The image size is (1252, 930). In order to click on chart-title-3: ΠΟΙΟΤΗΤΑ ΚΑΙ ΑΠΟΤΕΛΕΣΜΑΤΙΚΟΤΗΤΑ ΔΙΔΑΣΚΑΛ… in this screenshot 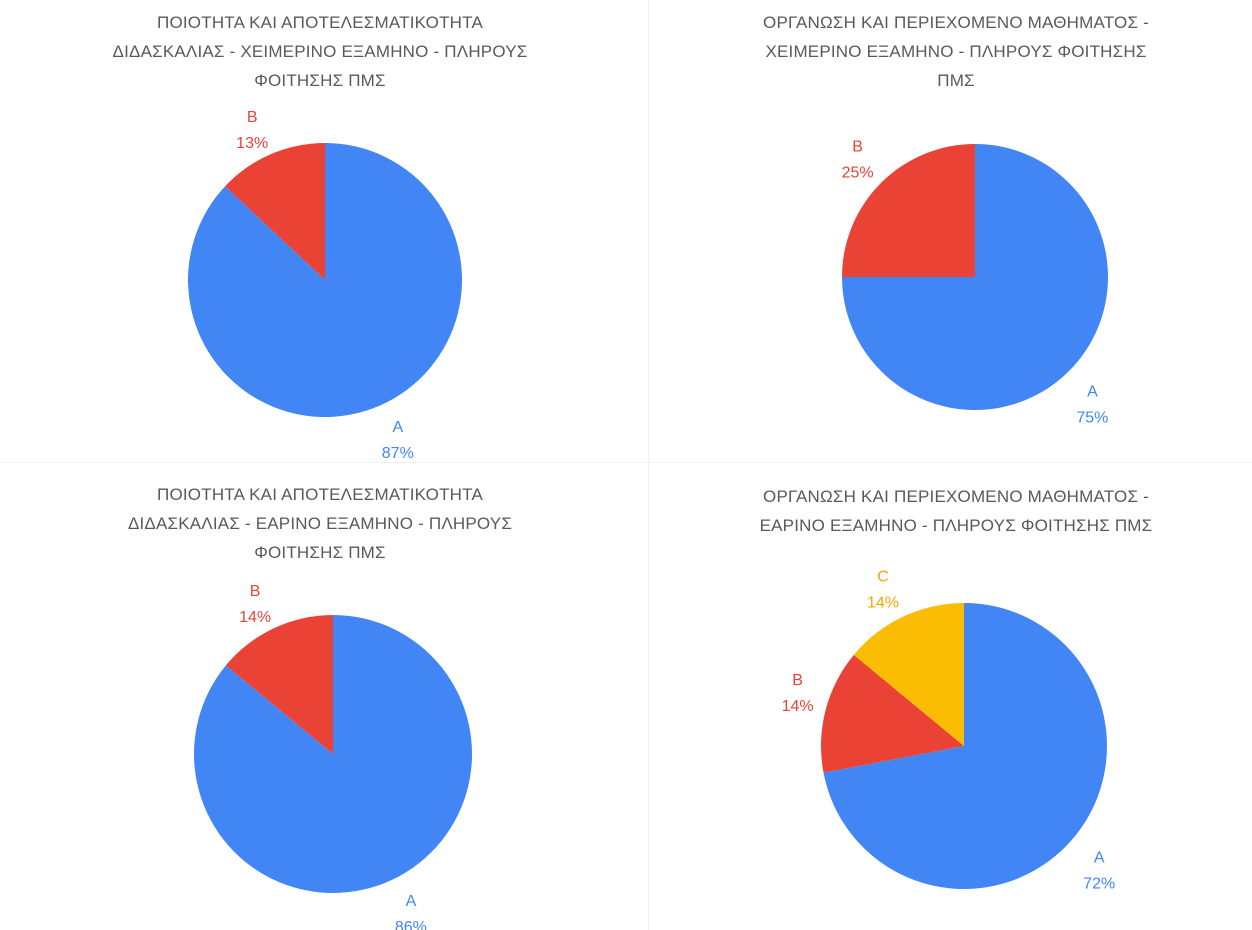, I will do `click(320, 523)`.